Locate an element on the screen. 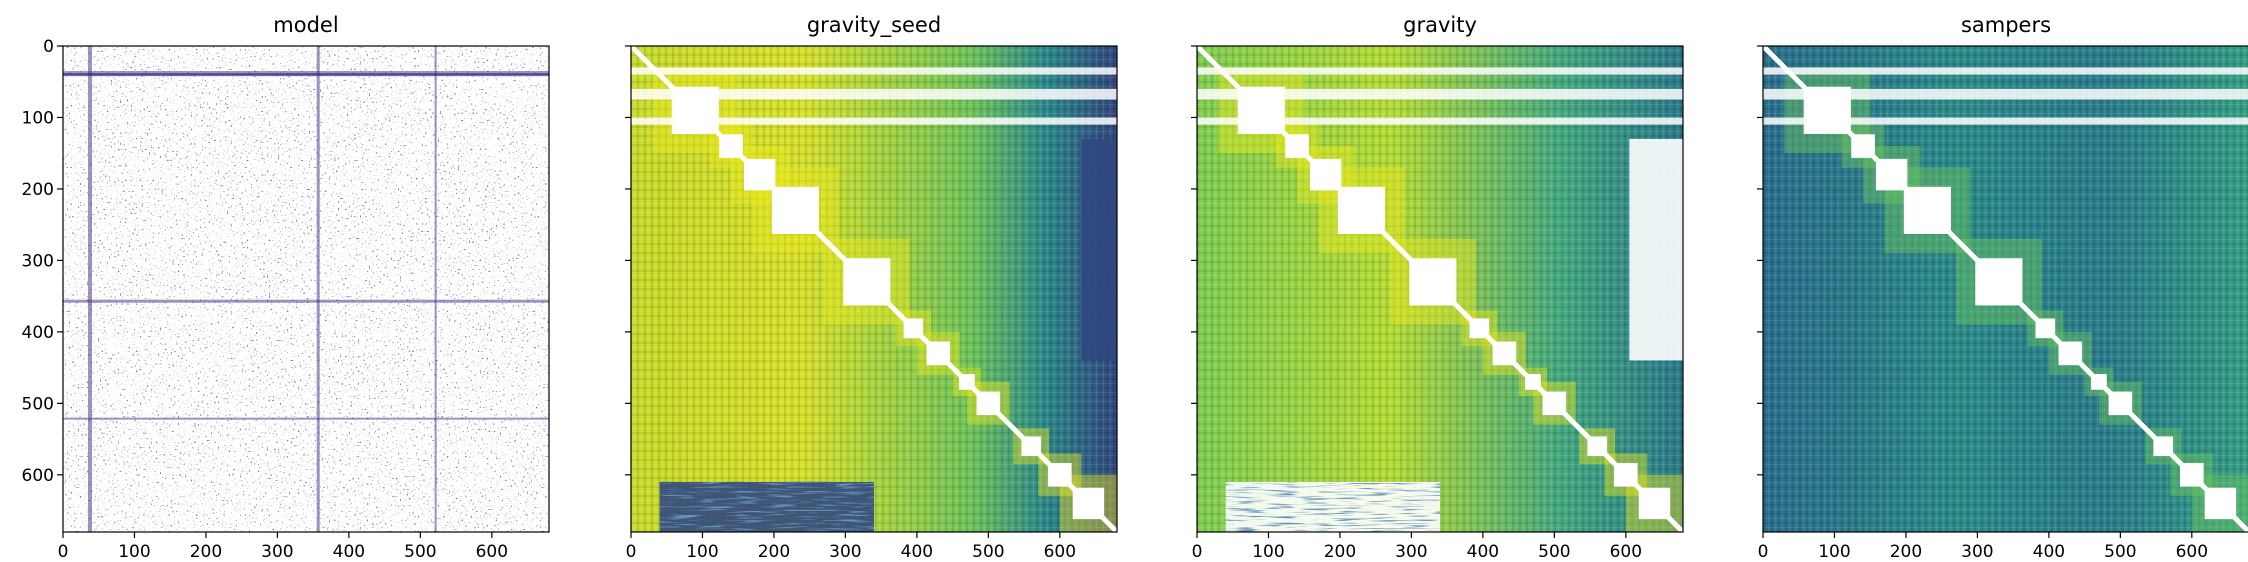 This screenshot has height=562, width=2248. y-tick-label: 500 is located at coordinates (38, 404).